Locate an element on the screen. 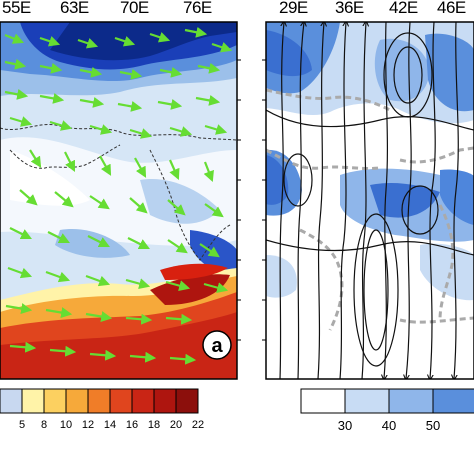 The image size is (474, 474). lon-label-55e: 55E is located at coordinates (16, 8).